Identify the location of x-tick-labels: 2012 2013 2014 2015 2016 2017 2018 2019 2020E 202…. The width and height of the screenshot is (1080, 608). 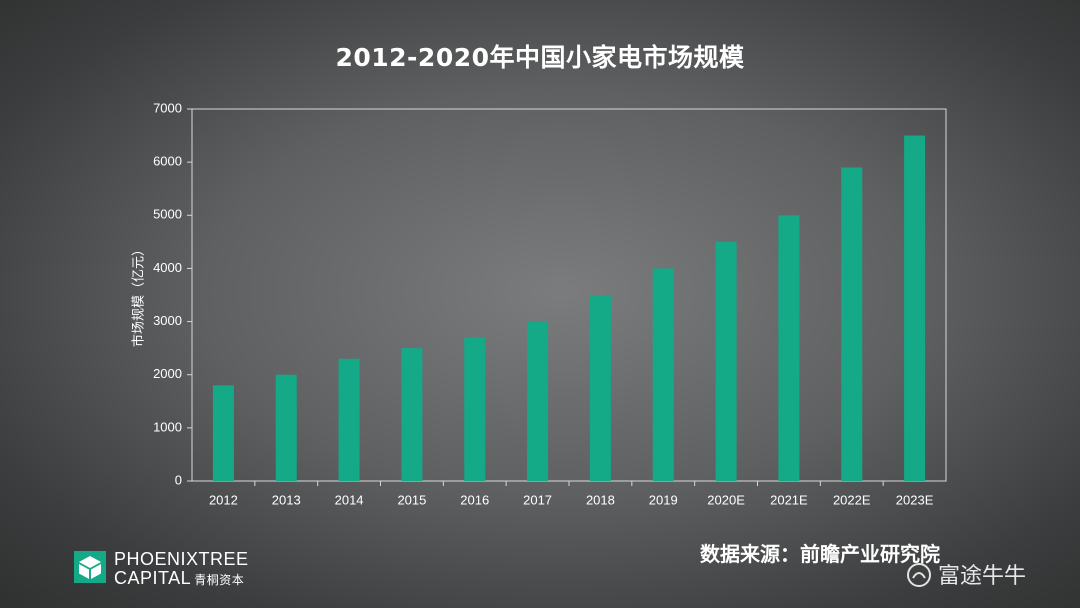
(571, 494).